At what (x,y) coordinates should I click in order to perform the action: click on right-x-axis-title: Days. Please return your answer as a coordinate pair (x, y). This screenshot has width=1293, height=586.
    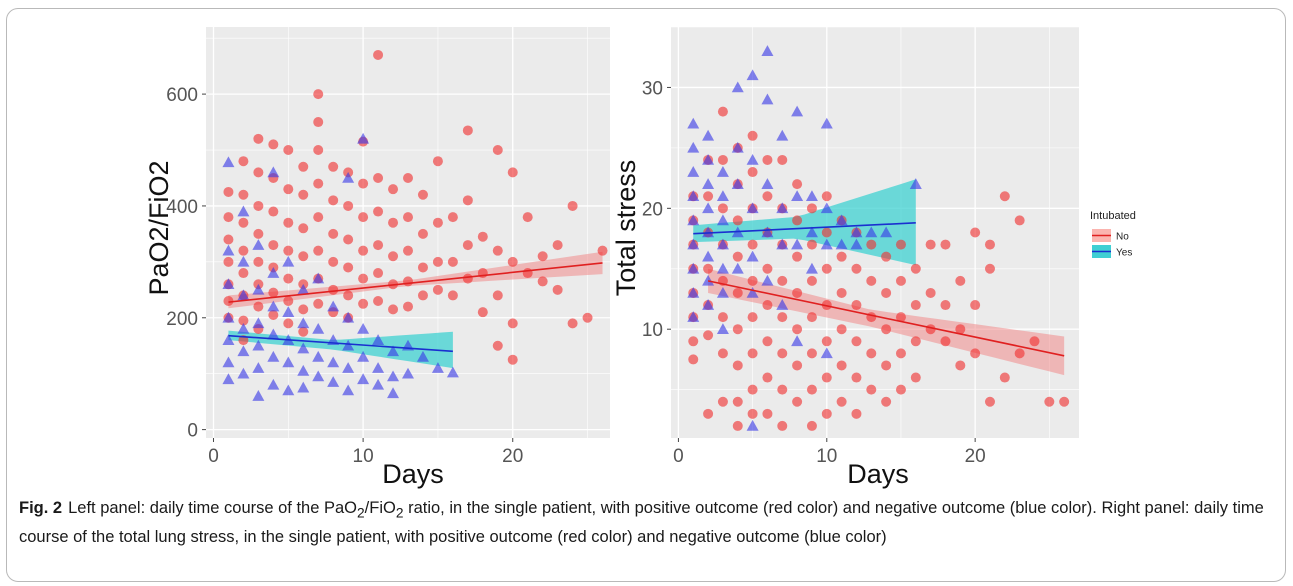
    Looking at the image, I should click on (878, 474).